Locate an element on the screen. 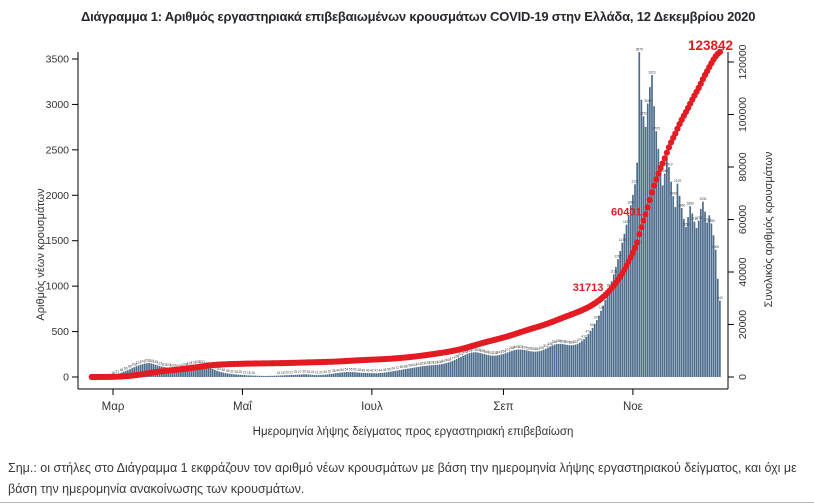  svg-text: 1677 is located at coordinates (626, 222).